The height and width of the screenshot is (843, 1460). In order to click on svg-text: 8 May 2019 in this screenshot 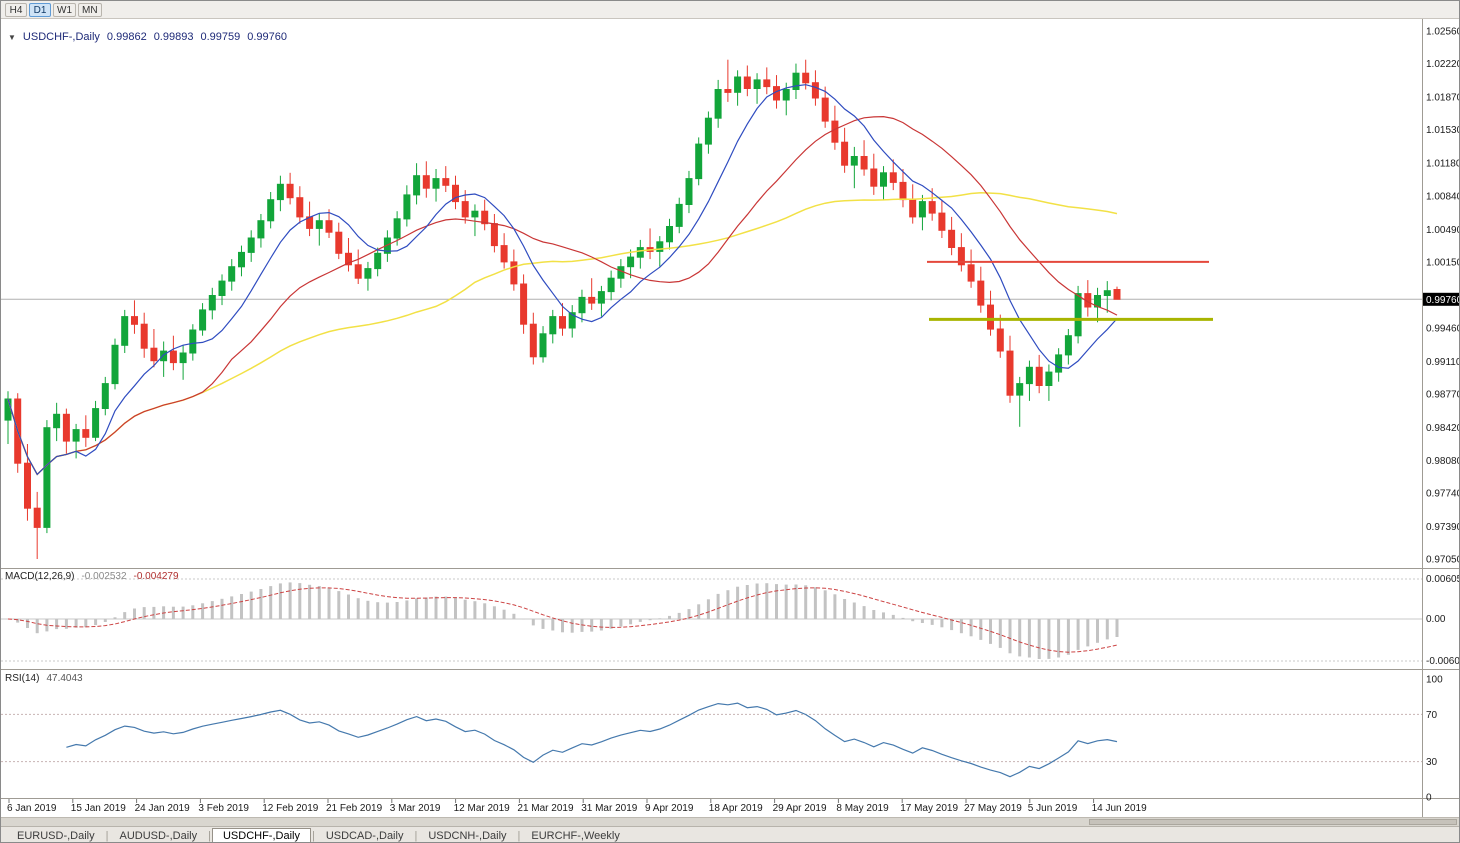, I will do `click(862, 808)`.